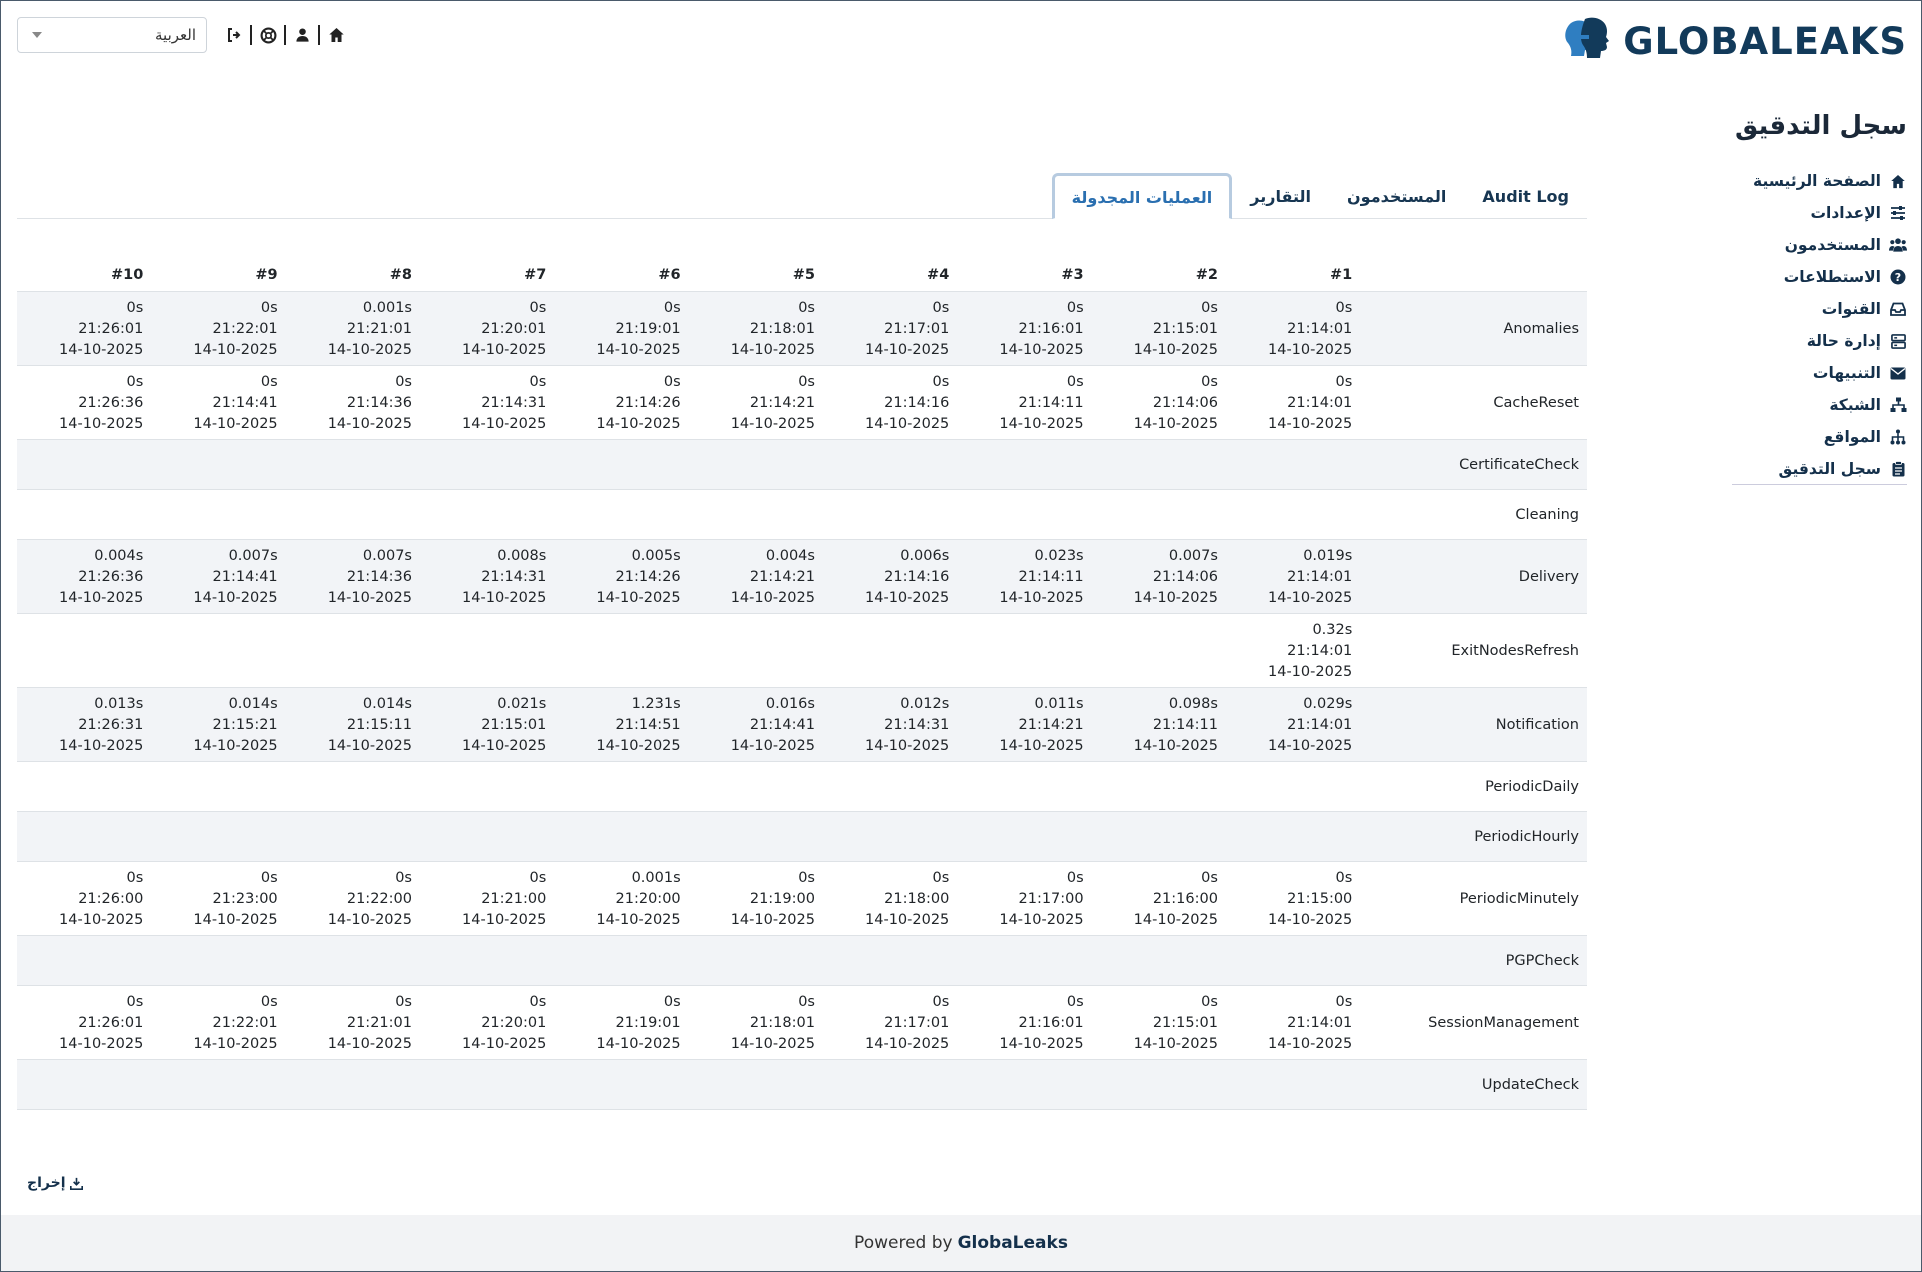  Describe the element at coordinates (112, 35) in the screenshot. I see `language-select: العربية` at that location.